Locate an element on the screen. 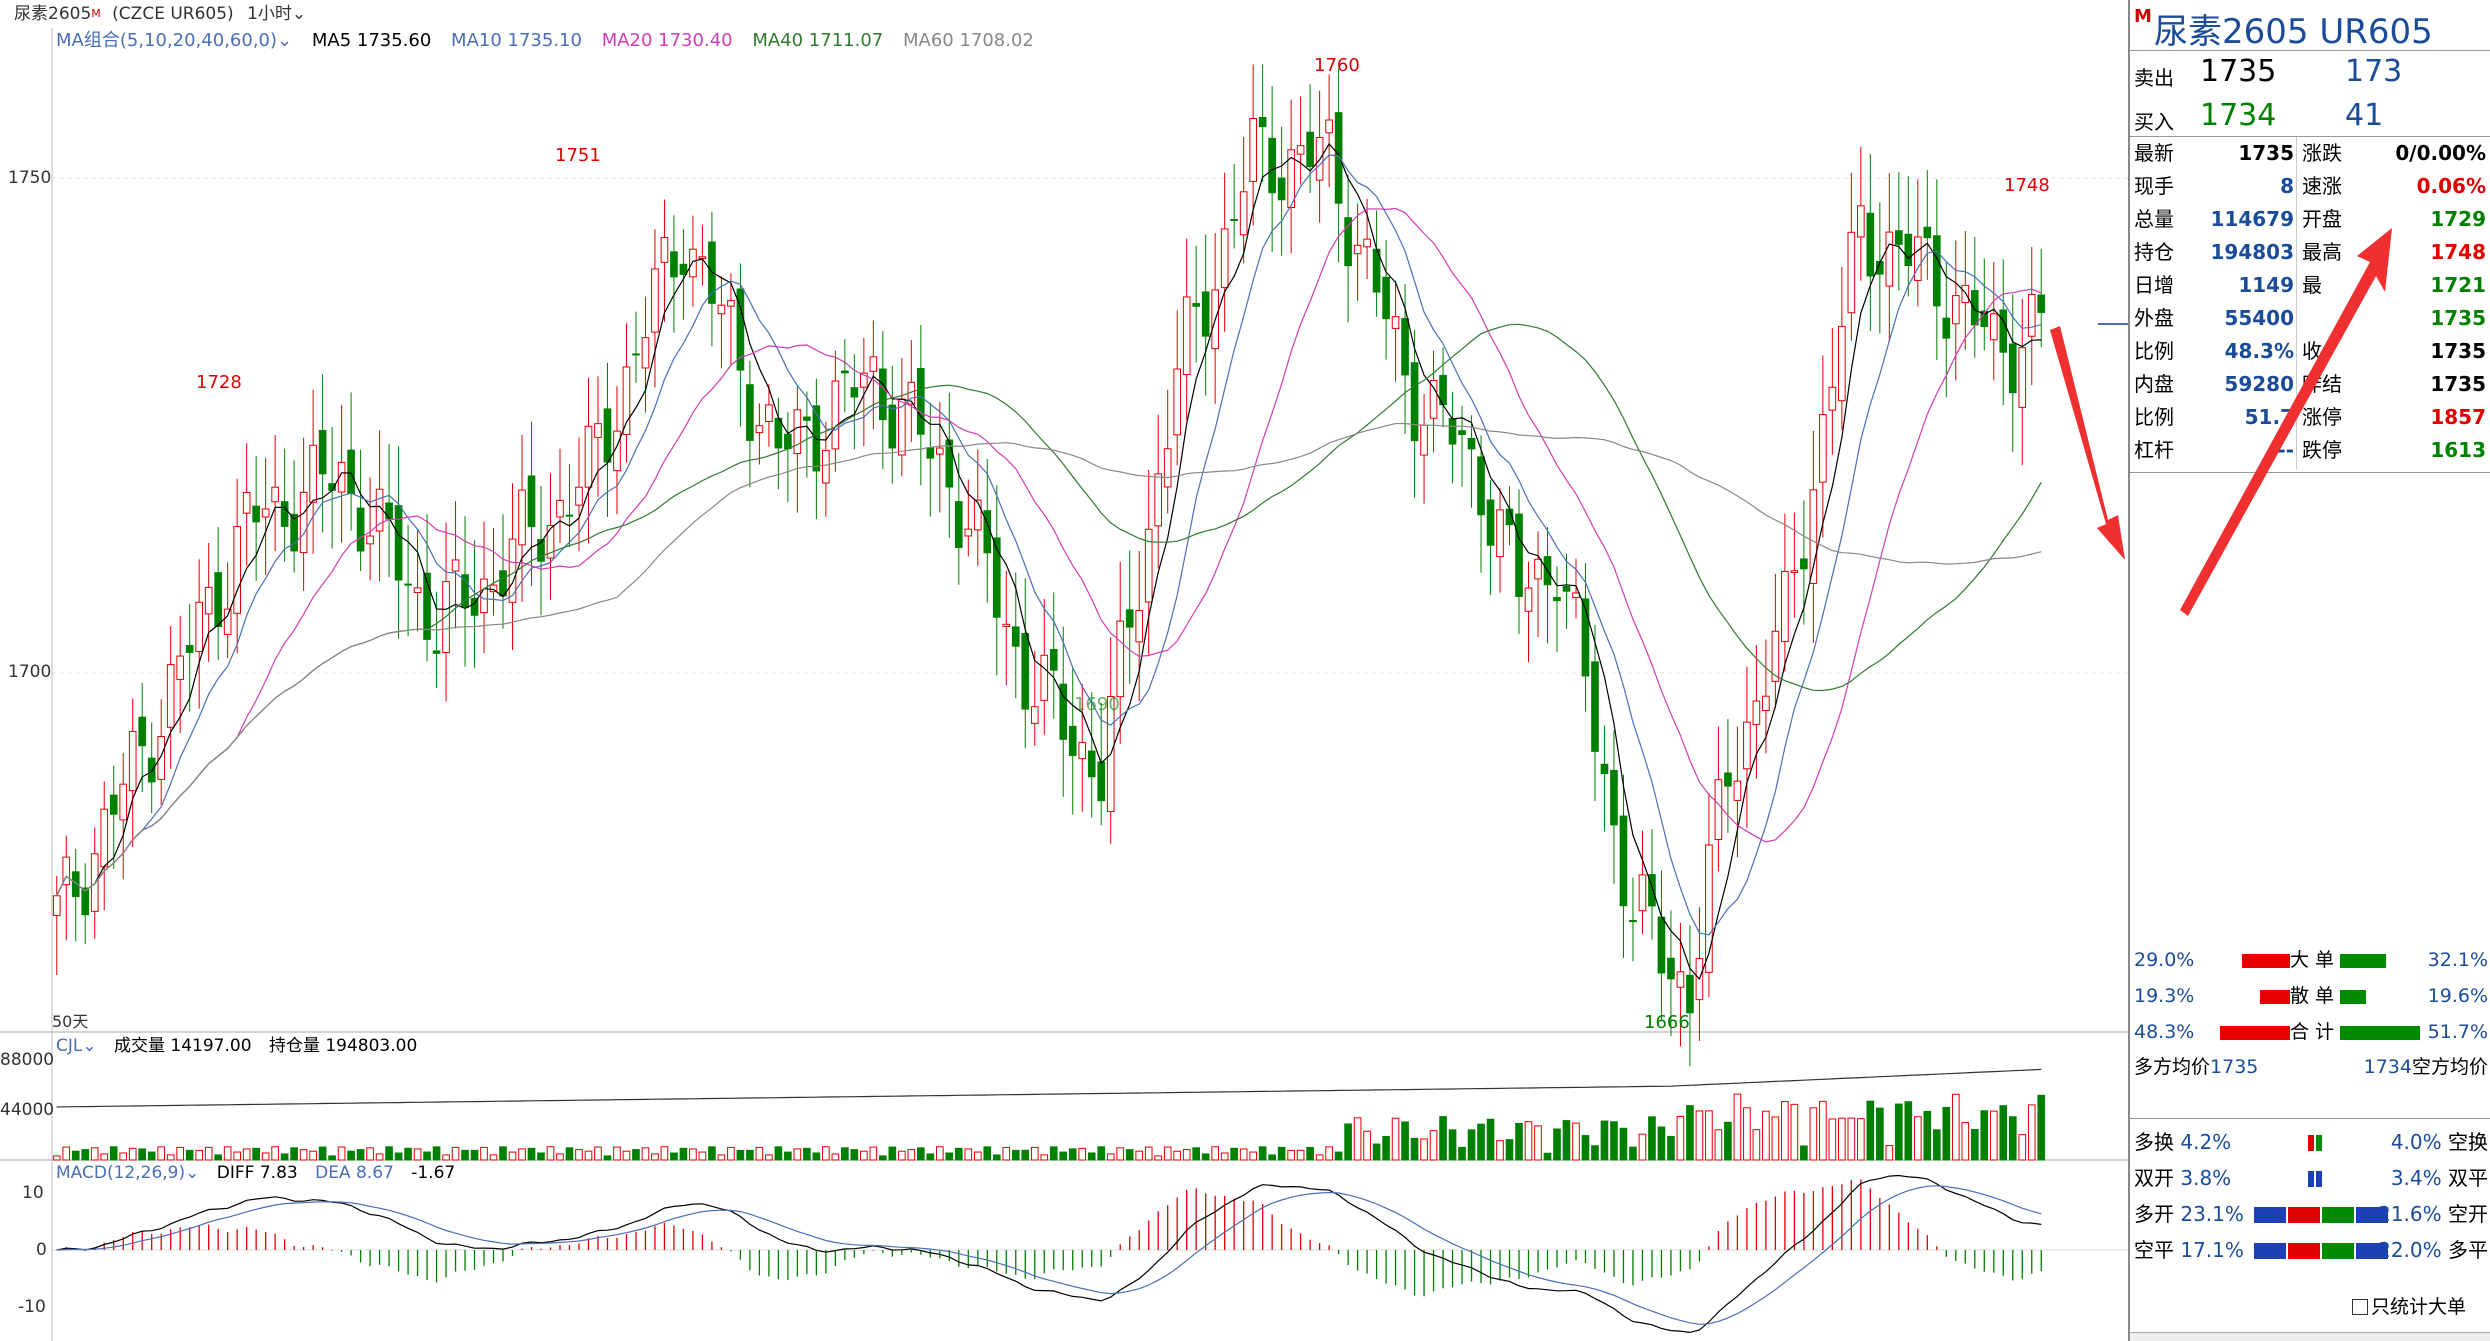 The height and width of the screenshot is (1341, 2490). volume-indicator-select: CJL⌄ is located at coordinates (76, 1046).